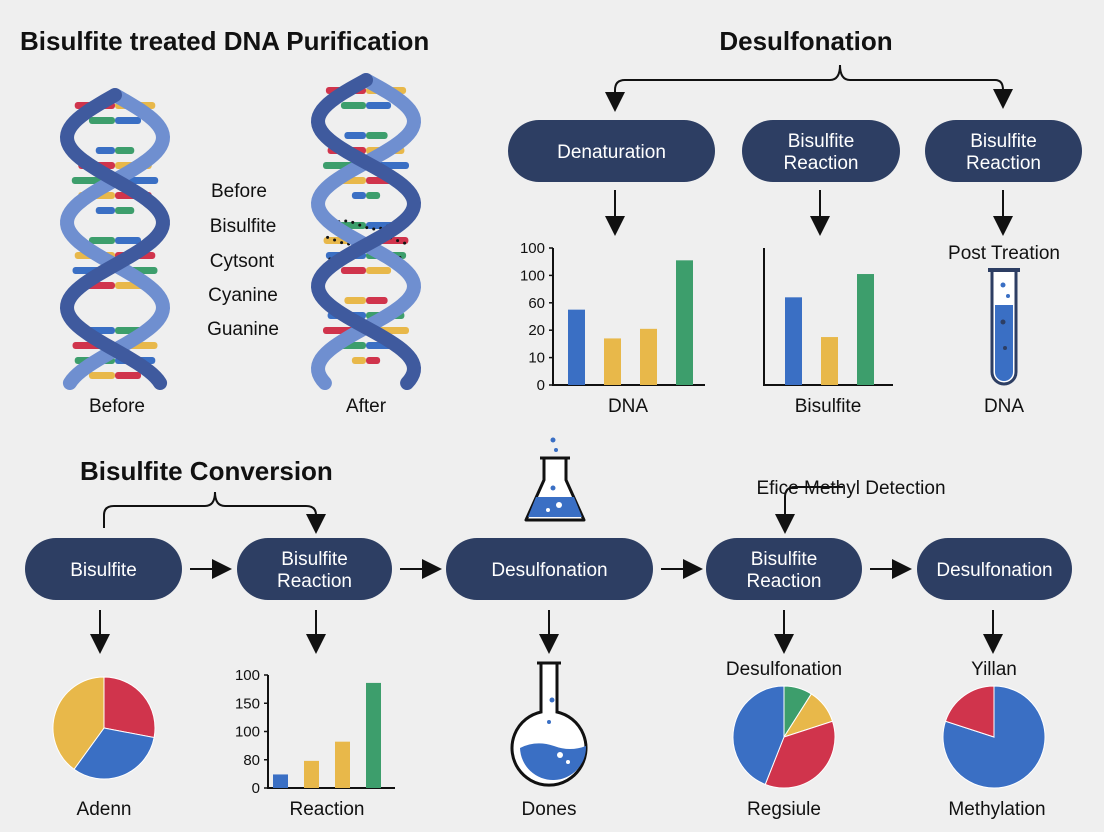 This screenshot has width=1104, height=832. What do you see at coordinates (784, 669) in the screenshot?
I see `pie-title: Desulfonation` at bounding box center [784, 669].